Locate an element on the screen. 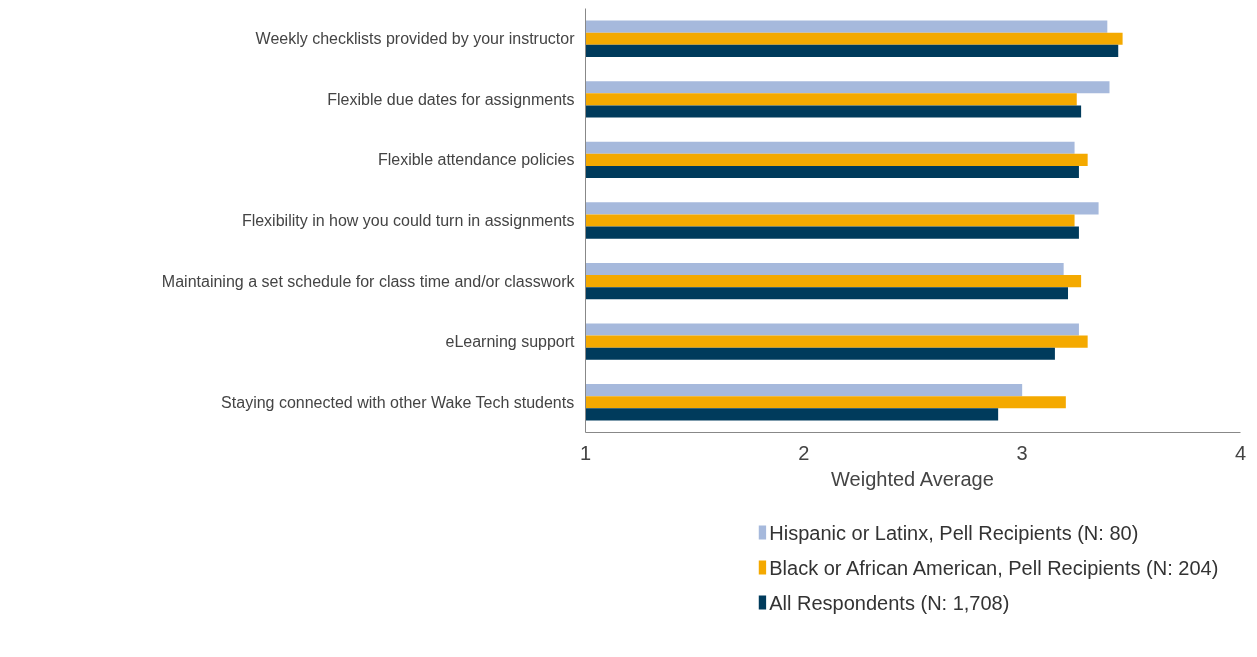 This screenshot has height=657, width=1257. y-tick-label: Maintaining a set schedule for class time and/or classwork is located at coordinates (368, 281).